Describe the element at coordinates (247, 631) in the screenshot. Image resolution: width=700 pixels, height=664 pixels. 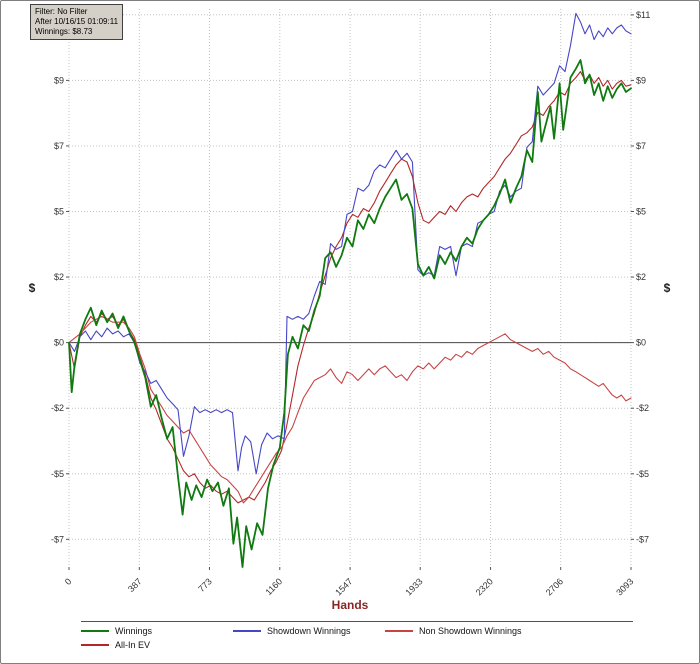
I see `legend-swatch-showdown-winnings` at that location.